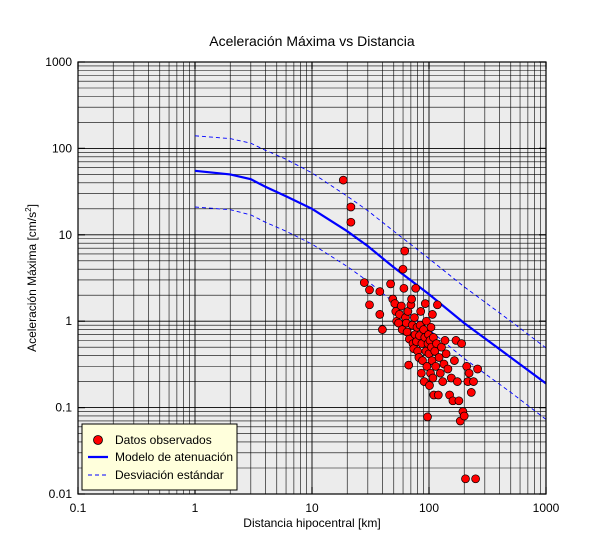 The image size is (590, 560). Describe the element at coordinates (429, 508) in the screenshot. I see `x-tick-label: 100` at that location.